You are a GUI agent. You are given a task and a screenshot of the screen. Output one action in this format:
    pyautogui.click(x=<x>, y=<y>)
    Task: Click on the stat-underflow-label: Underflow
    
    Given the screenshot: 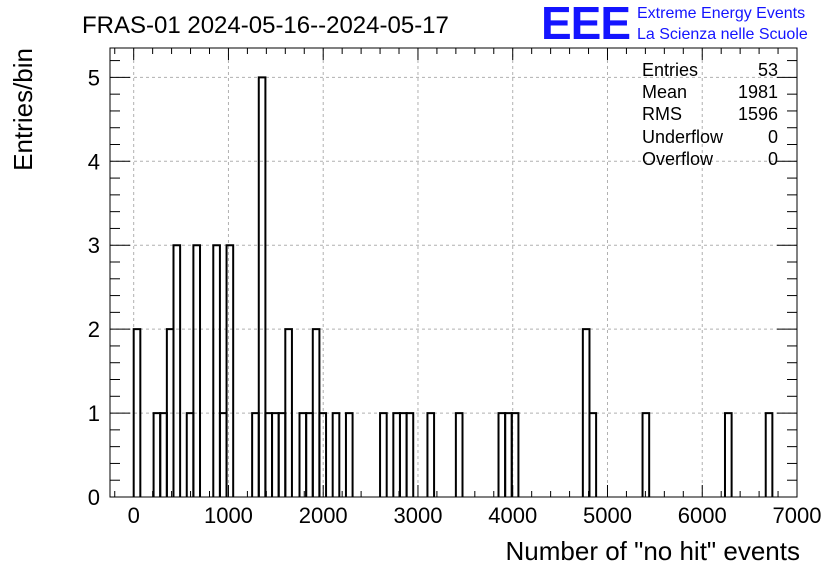 What is the action you would take?
    pyautogui.click(x=683, y=137)
    